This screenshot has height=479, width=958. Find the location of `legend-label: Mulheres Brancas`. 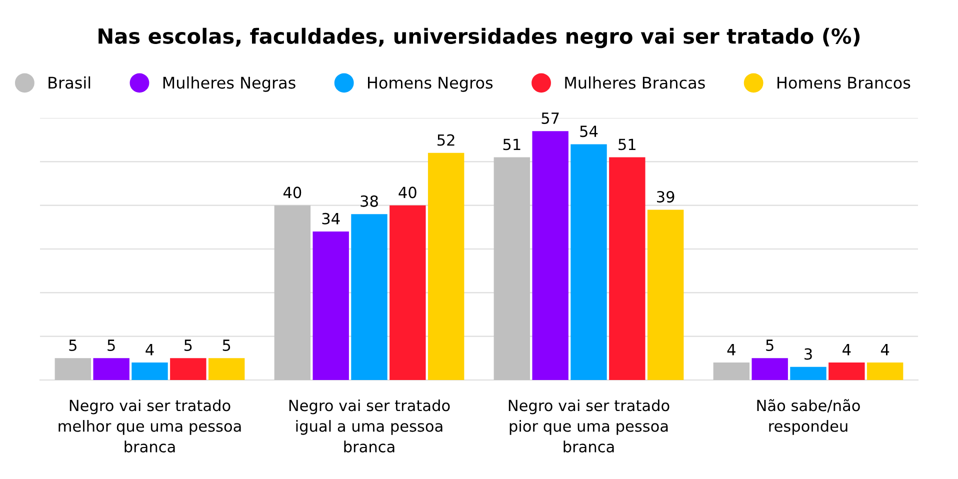

legend-label: Mulheres Brancas is located at coordinates (635, 82).